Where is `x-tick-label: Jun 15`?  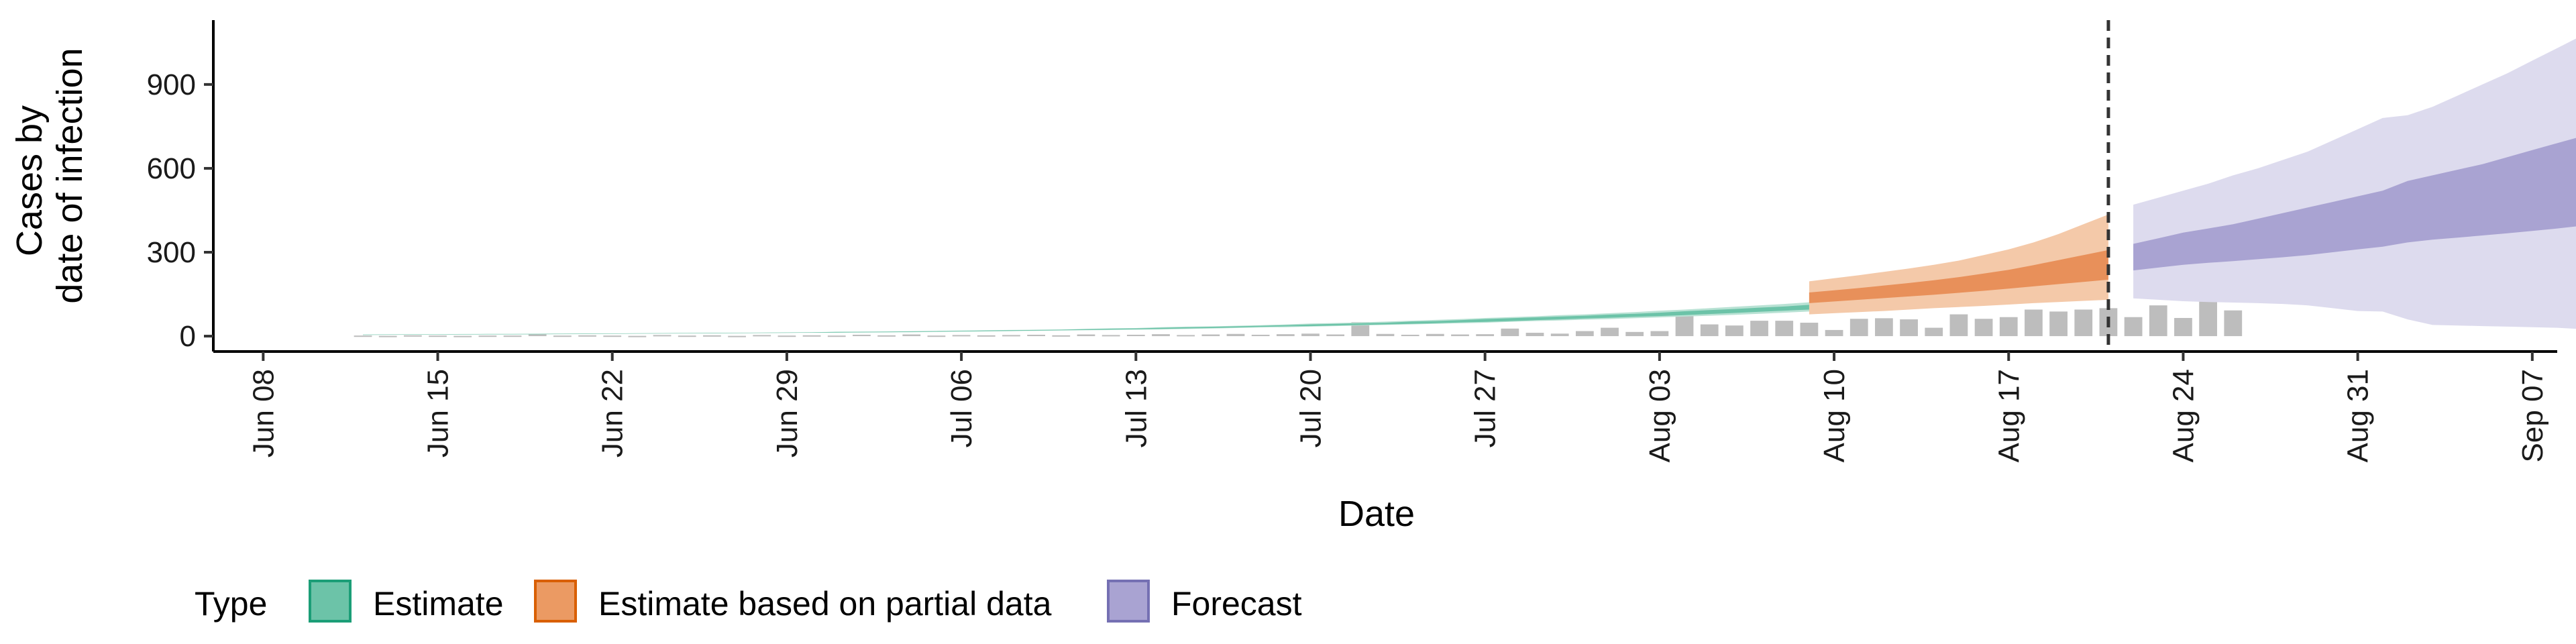 x-tick-label: Jun 15 is located at coordinates (438, 413).